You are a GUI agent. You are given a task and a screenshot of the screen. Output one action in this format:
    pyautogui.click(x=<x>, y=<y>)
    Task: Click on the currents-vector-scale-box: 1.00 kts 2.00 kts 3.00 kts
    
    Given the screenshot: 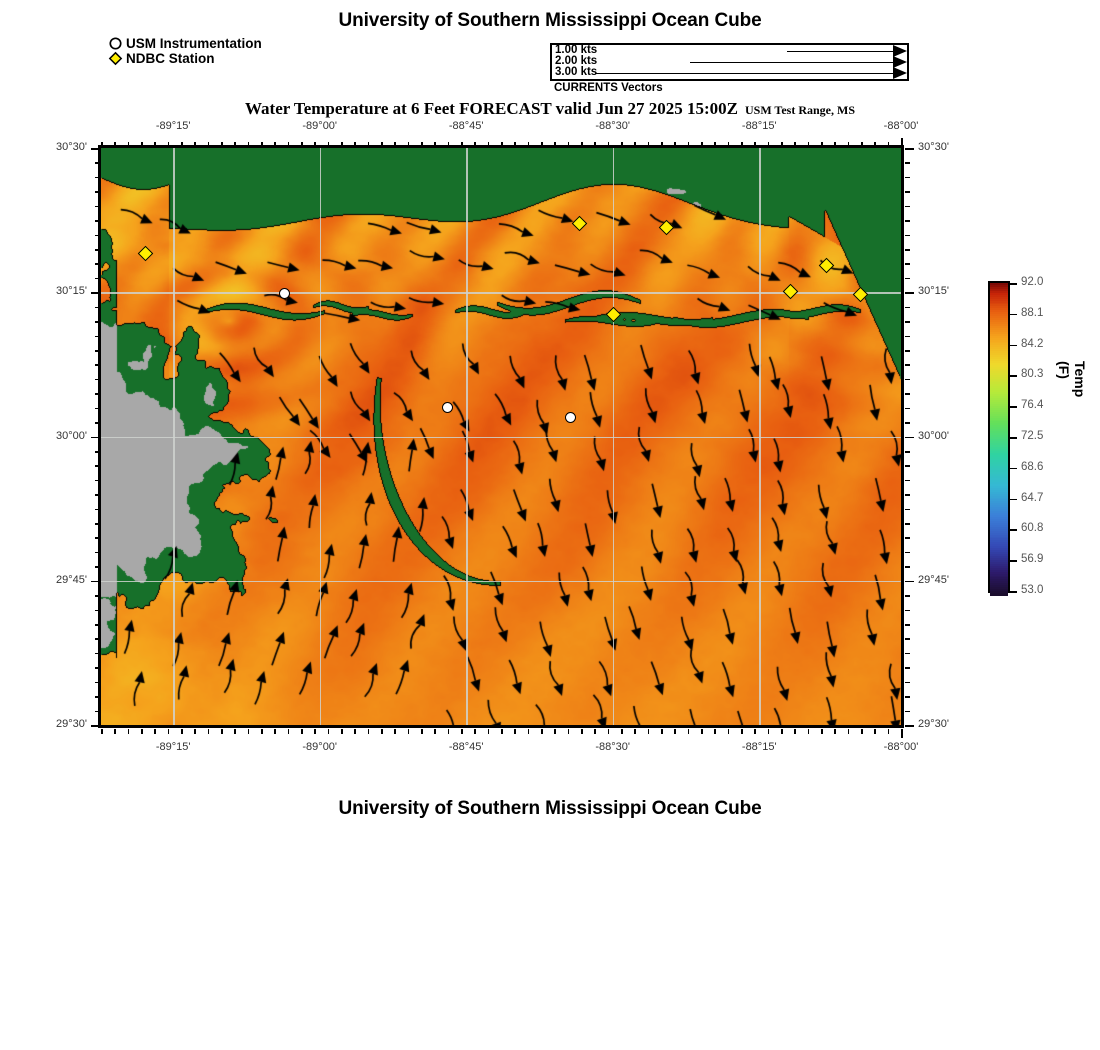 What is the action you would take?
    pyautogui.click(x=729, y=62)
    